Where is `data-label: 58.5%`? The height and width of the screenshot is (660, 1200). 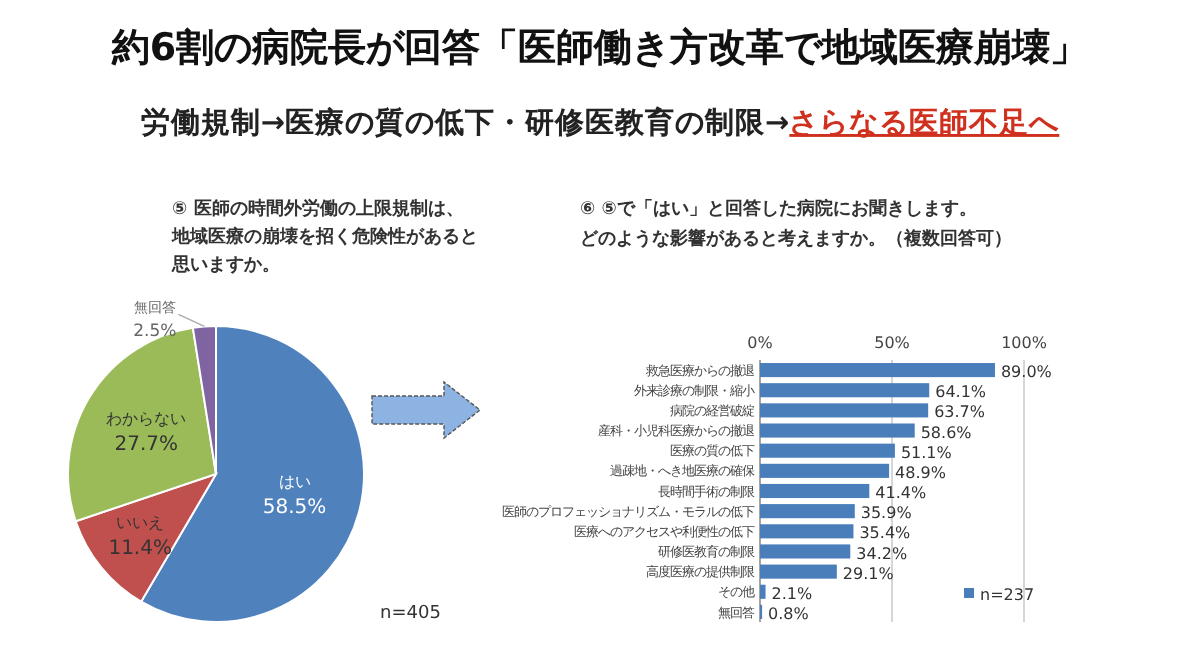
data-label: 58.5% is located at coordinates (294, 508).